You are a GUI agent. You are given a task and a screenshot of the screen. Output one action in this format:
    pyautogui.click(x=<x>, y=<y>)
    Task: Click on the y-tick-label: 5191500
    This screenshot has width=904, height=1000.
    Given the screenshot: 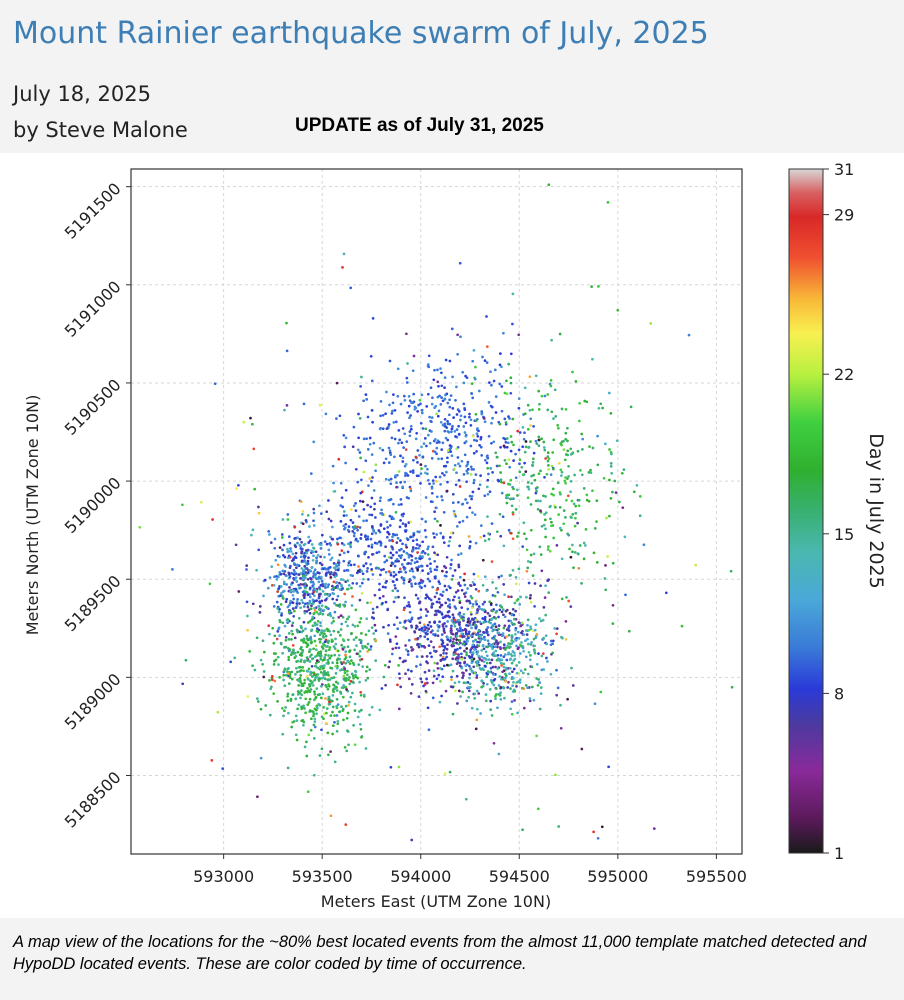 What is the action you would take?
    pyautogui.click(x=93, y=211)
    